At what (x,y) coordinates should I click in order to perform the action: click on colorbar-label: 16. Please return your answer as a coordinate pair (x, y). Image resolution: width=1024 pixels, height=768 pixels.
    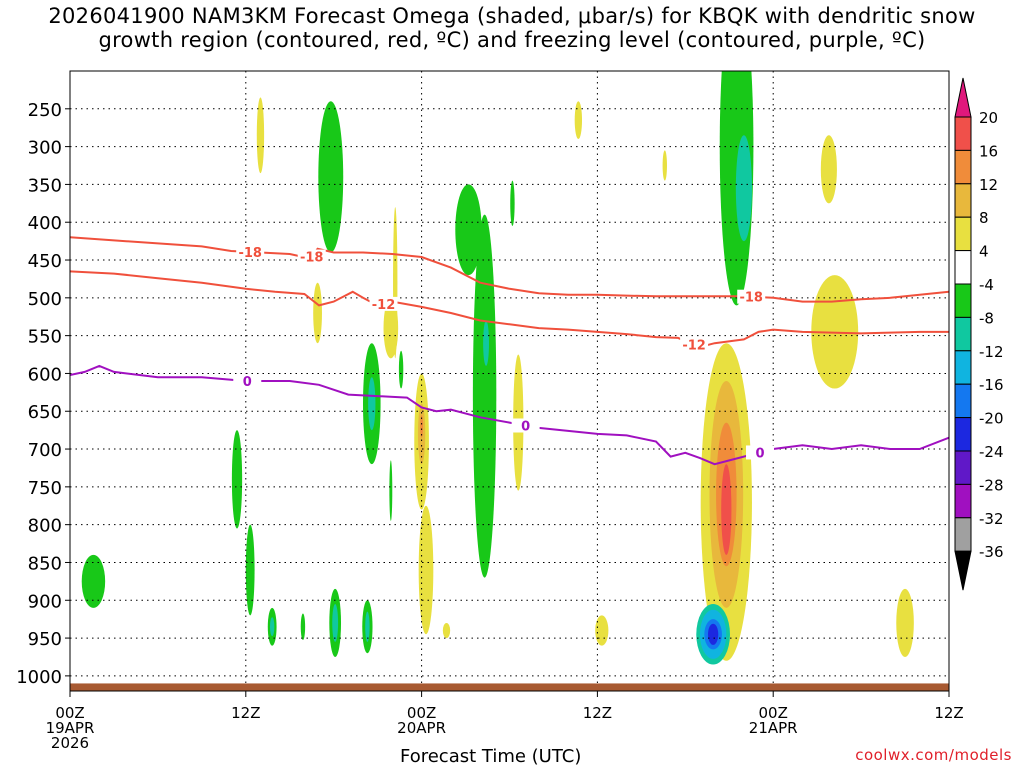
    Looking at the image, I should click on (988, 151).